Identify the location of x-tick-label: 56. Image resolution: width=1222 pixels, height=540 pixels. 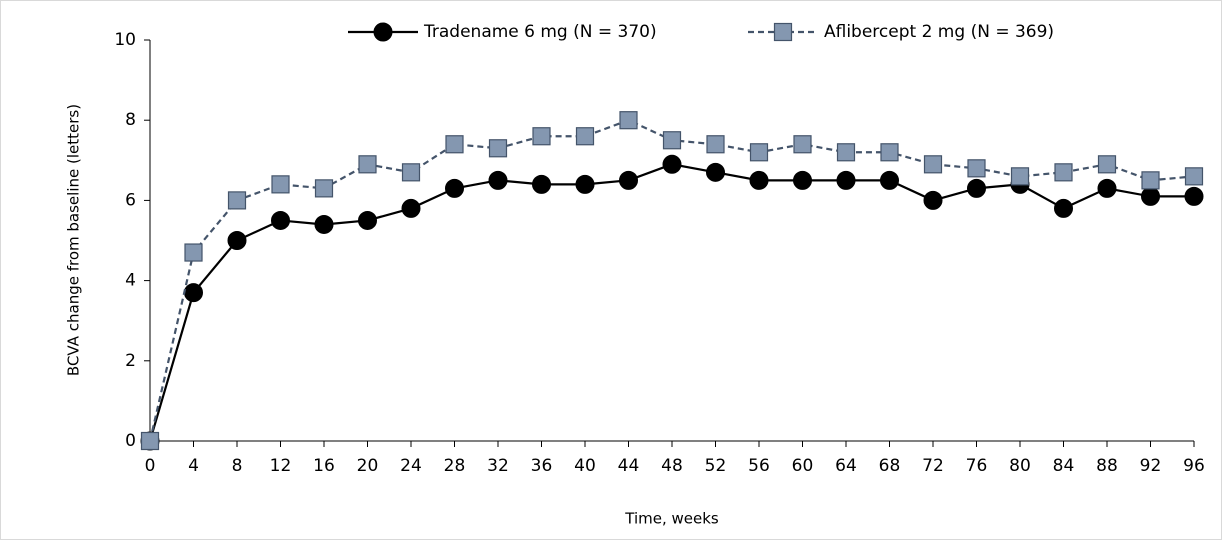
(759, 466).